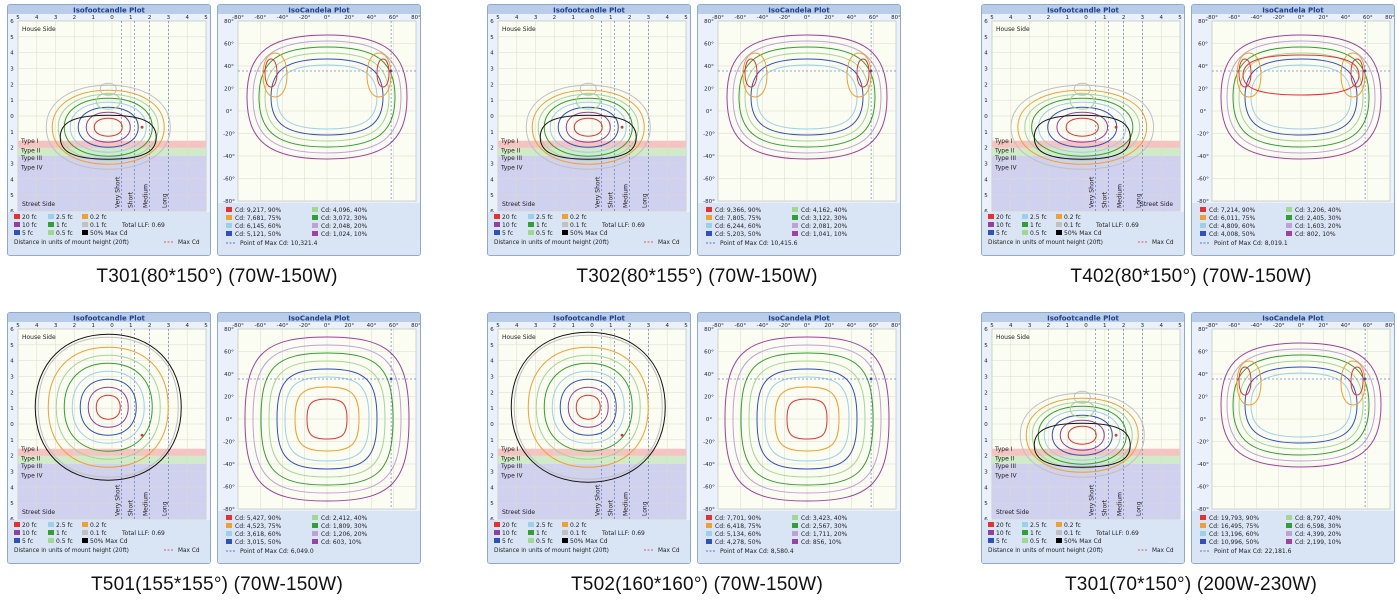 Image resolution: width=1397 pixels, height=604 pixels. I want to click on y-tick-label: 60°, so click(709, 353).